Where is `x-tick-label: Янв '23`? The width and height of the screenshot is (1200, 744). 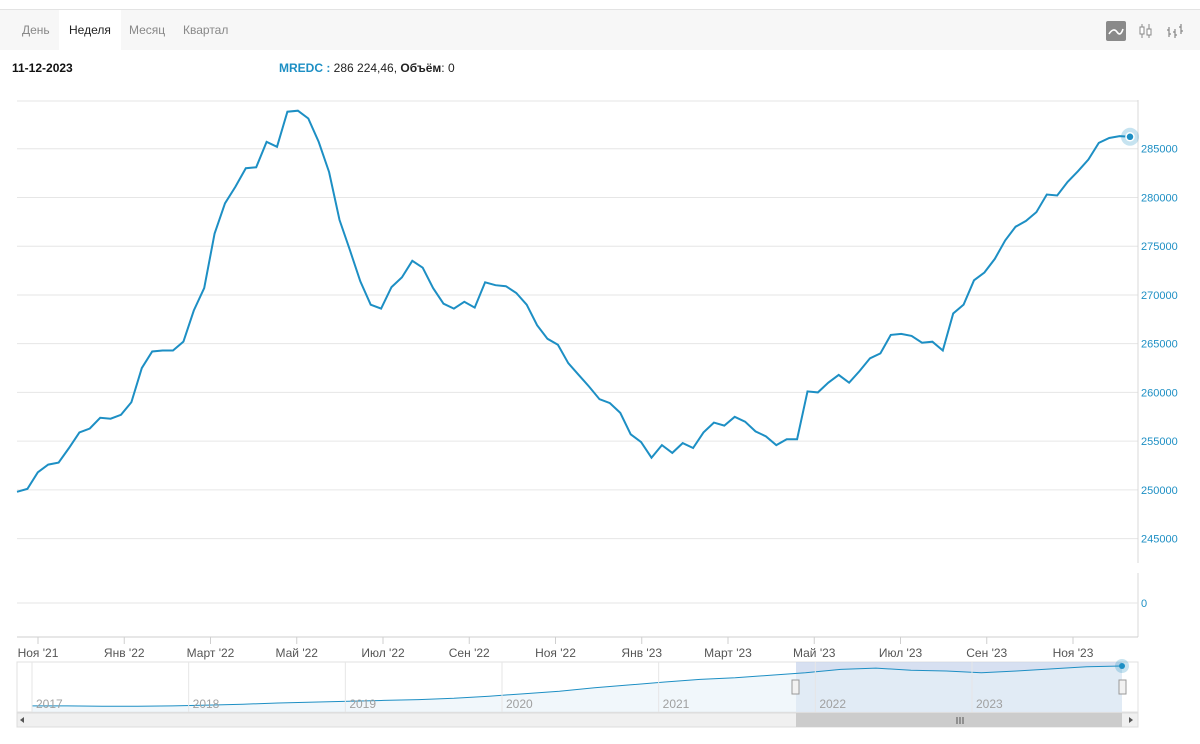 x-tick-label: Янв '23 is located at coordinates (641, 653).